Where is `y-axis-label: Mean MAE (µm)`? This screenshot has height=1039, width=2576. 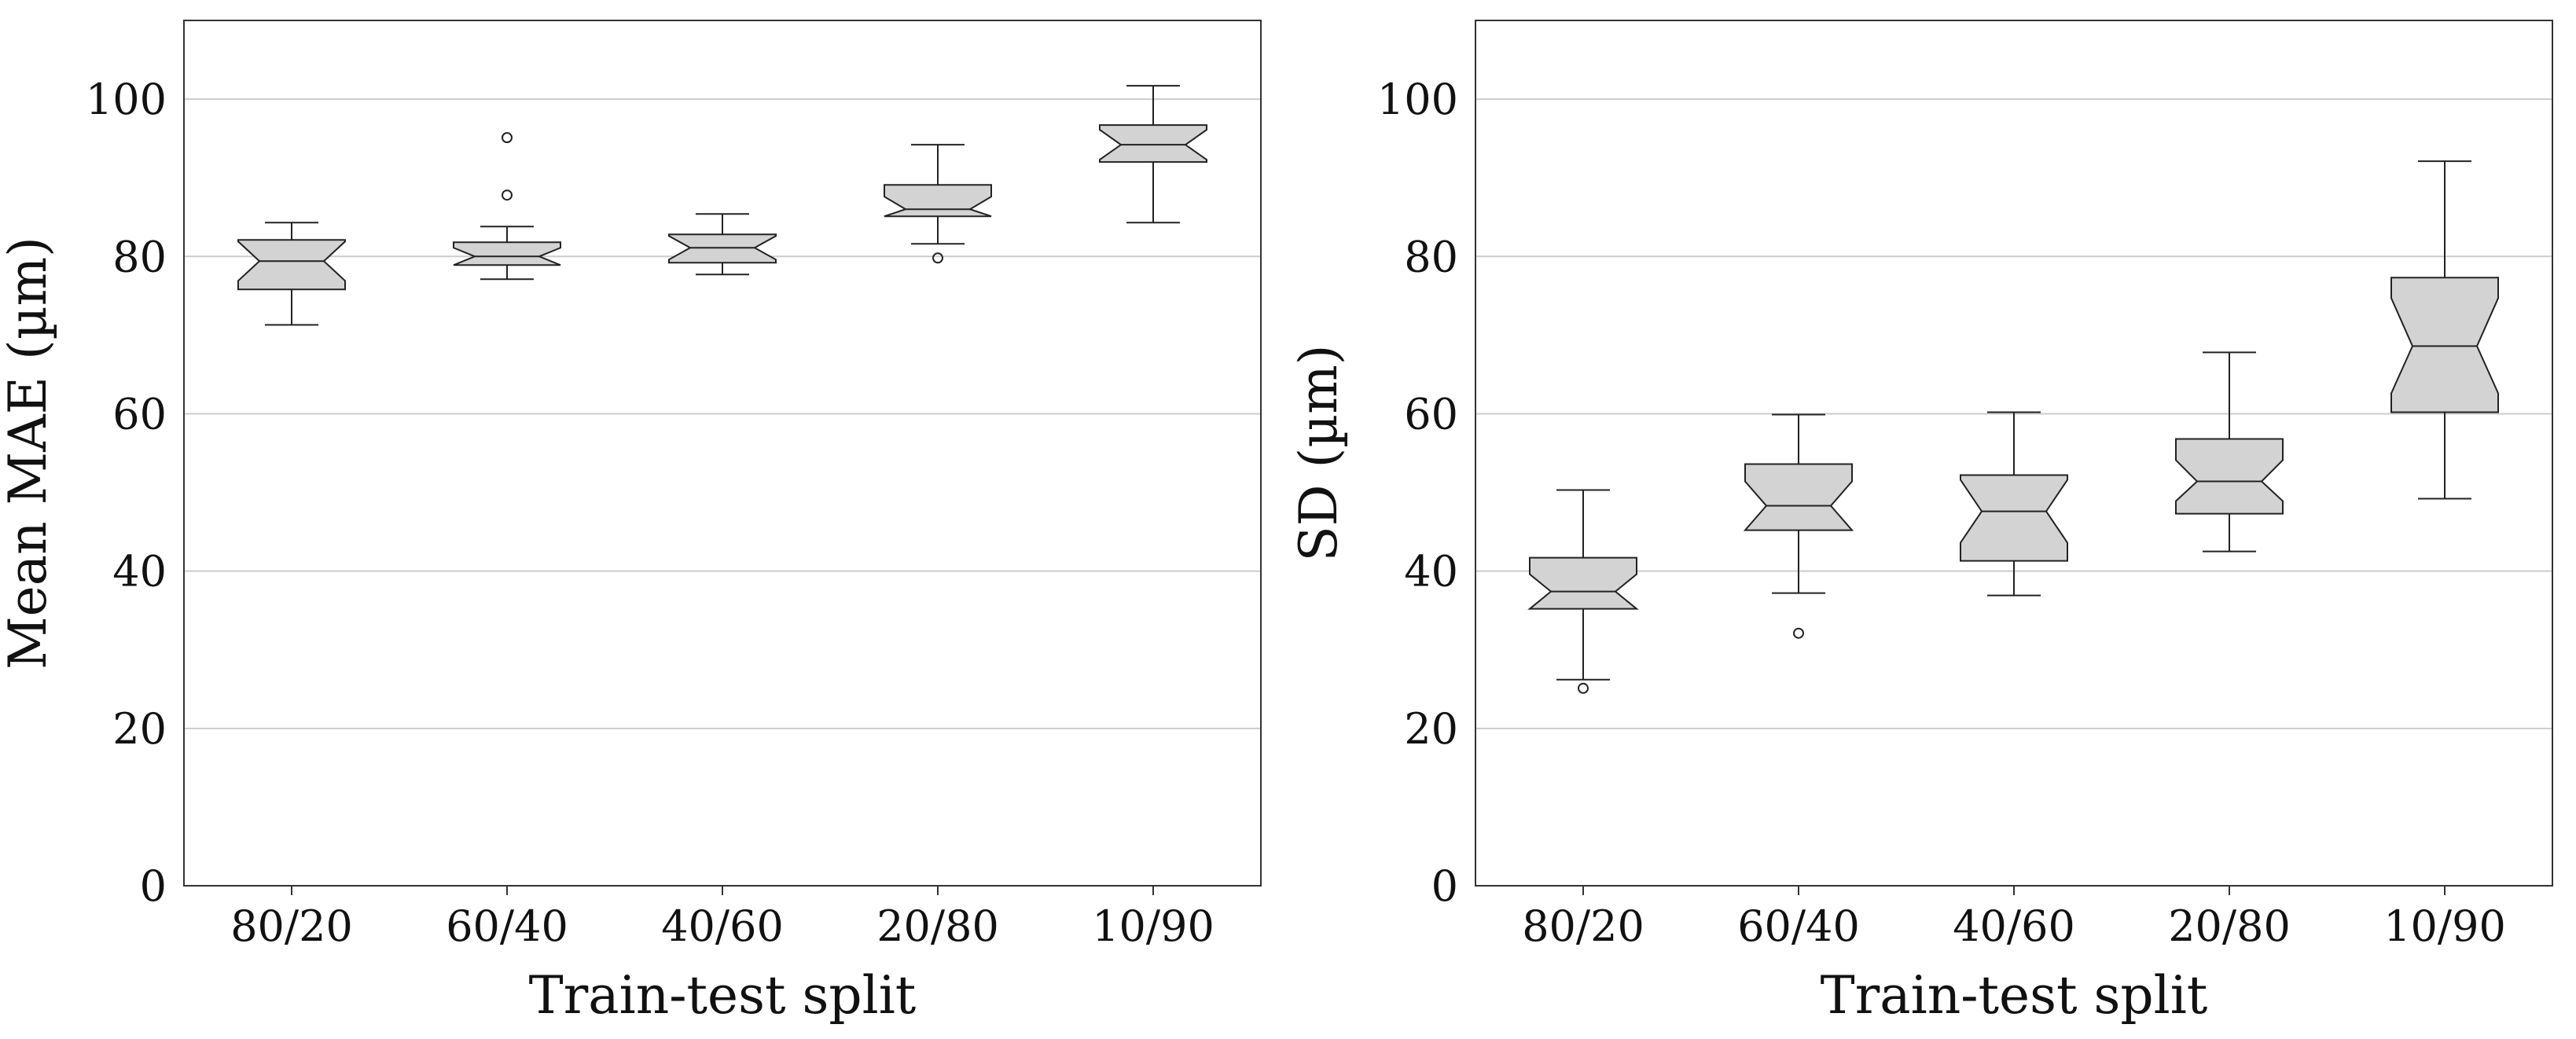 y-axis-label: Mean MAE (µm) is located at coordinates (29, 453).